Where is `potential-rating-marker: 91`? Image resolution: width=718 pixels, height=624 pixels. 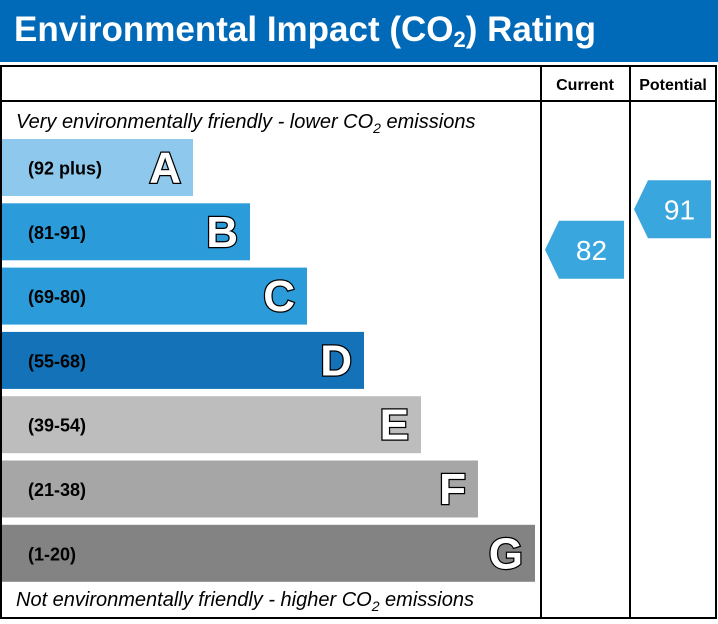 potential-rating-marker: 91 is located at coordinates (672, 209).